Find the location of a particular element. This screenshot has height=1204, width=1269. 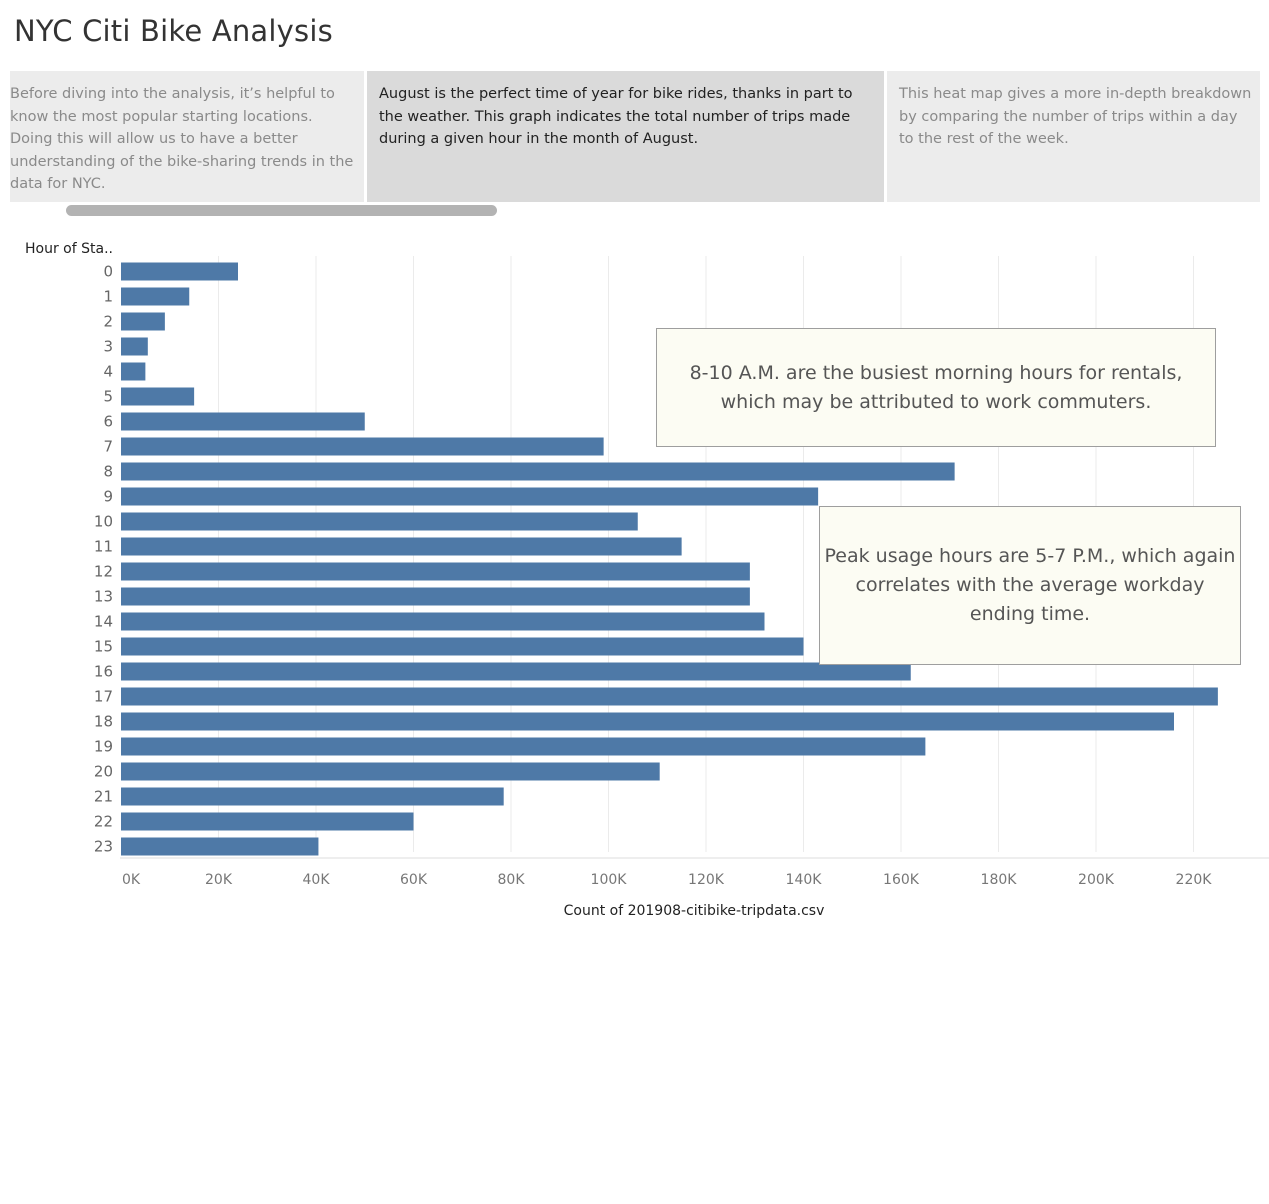

x-tick-label: 100K is located at coordinates (609, 880).